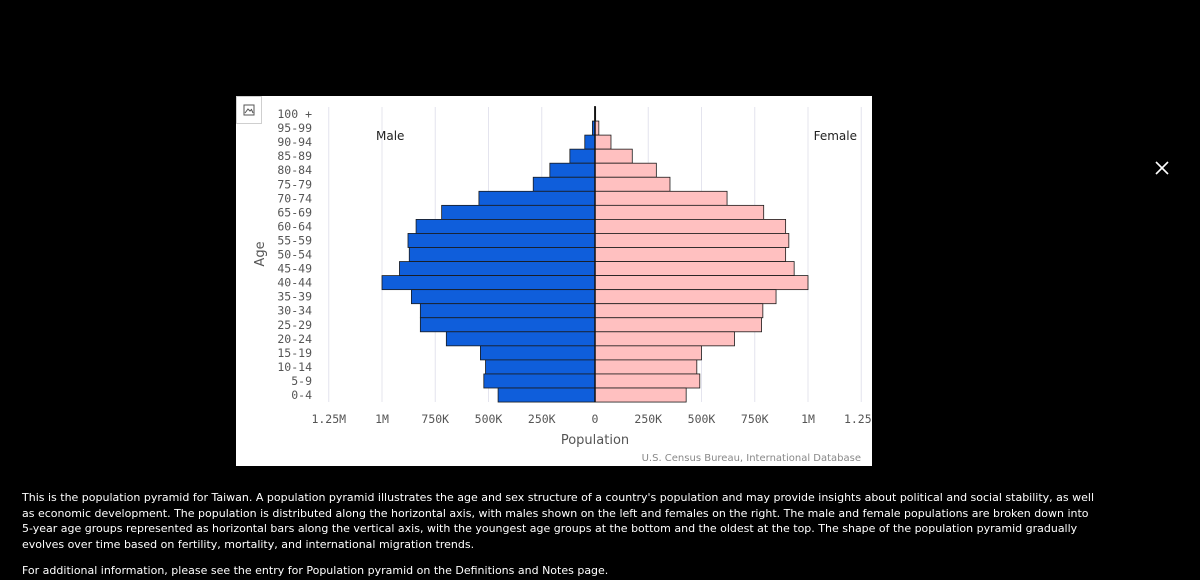 The width and height of the screenshot is (1200, 580). What do you see at coordinates (294, 226) in the screenshot?
I see `age-tick-label: 60-64` at bounding box center [294, 226].